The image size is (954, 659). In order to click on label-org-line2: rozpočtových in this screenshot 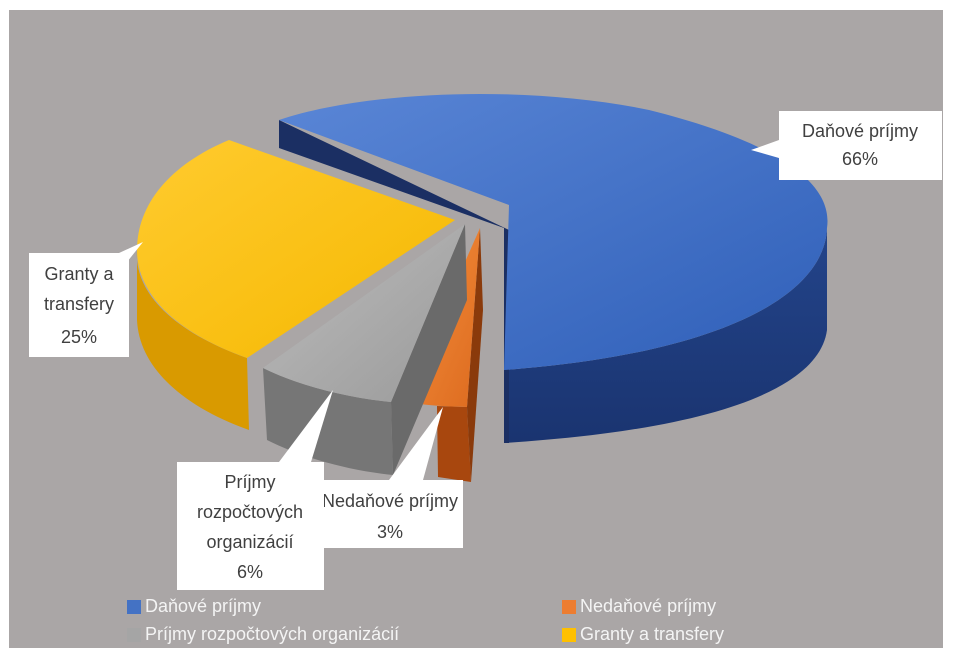, I will do `click(250, 512)`.